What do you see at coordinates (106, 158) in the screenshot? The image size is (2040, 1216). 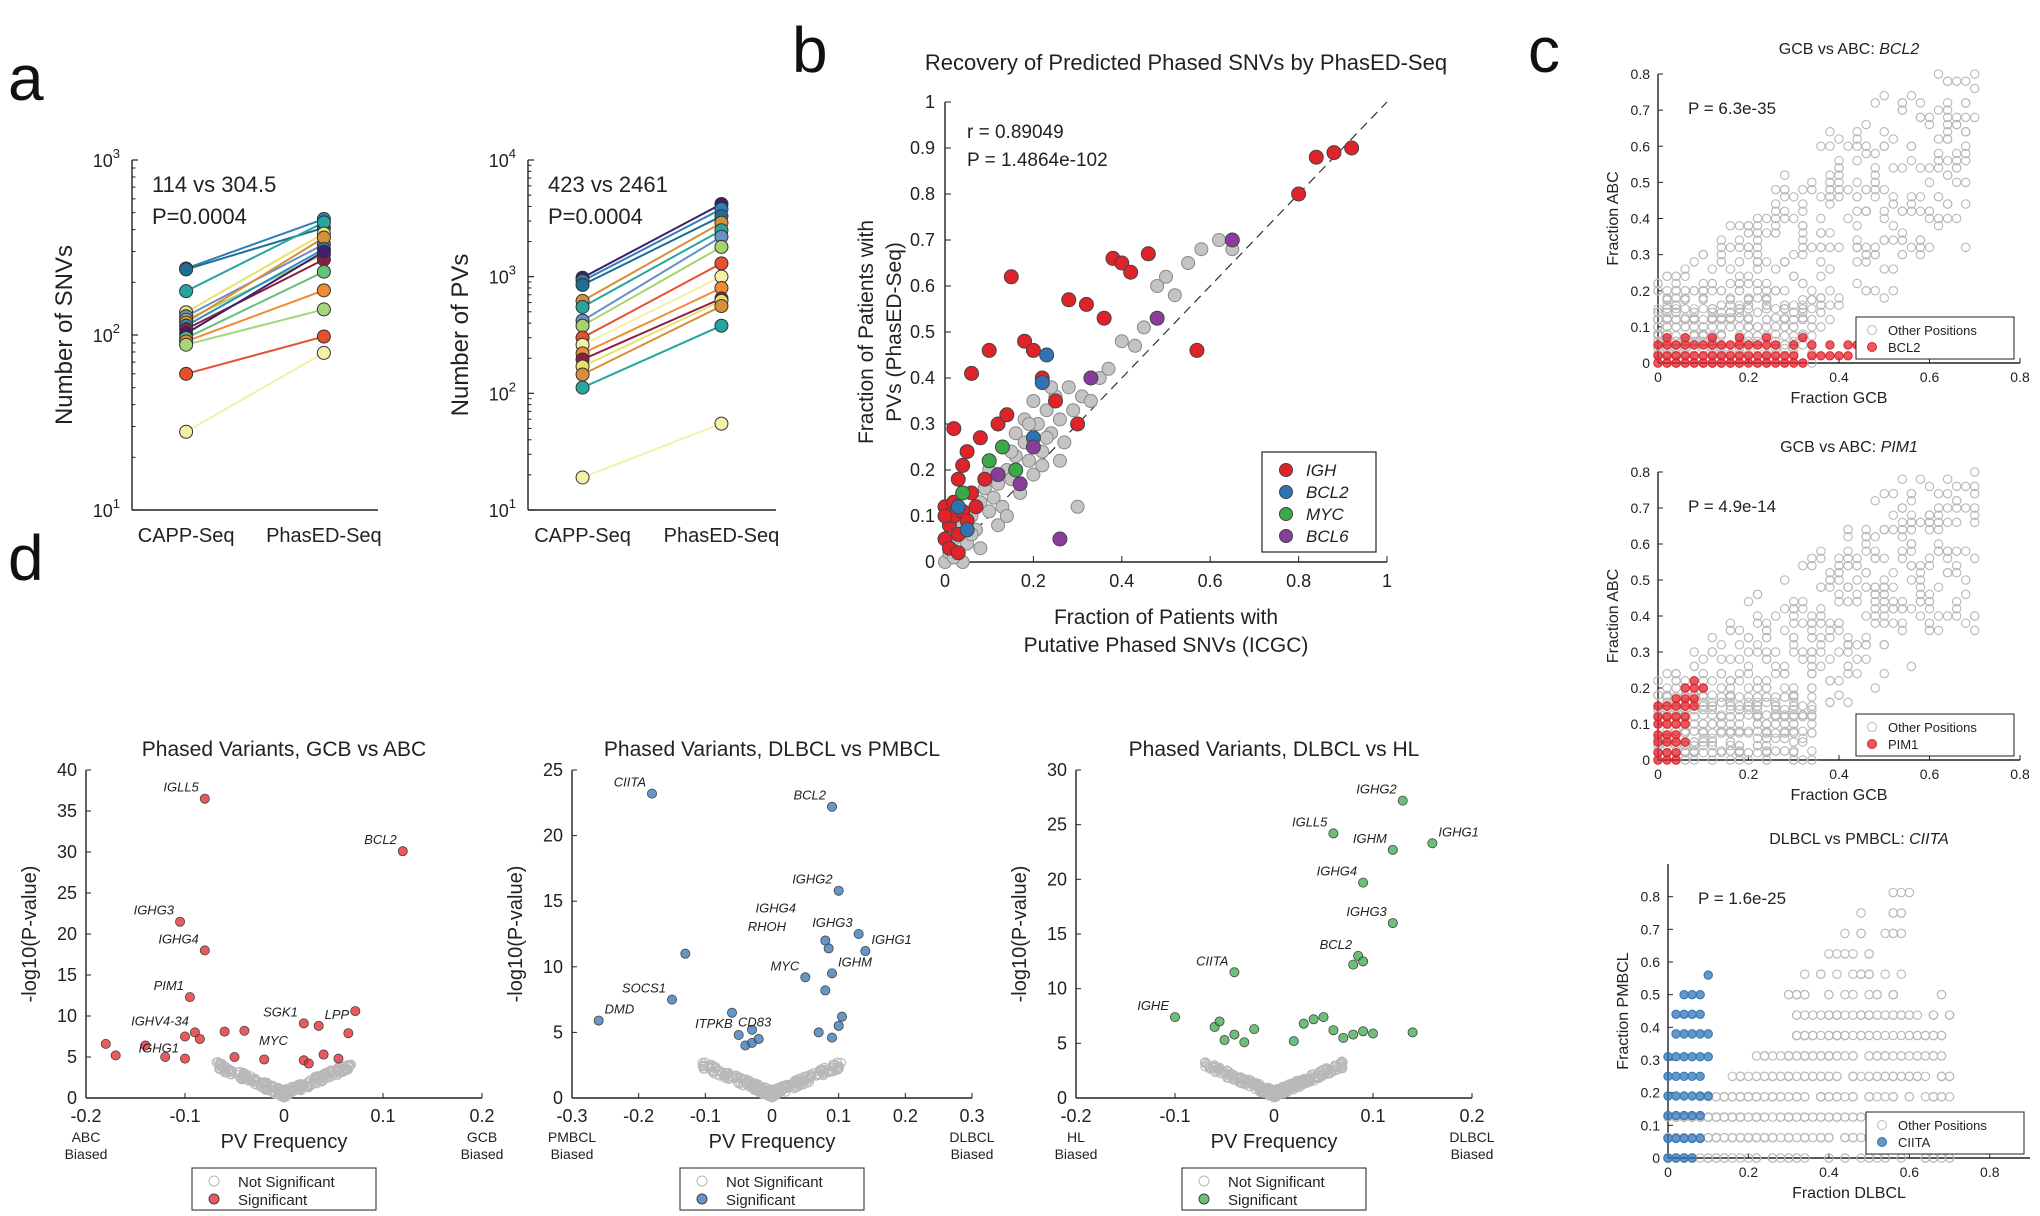 I see `a1-y-tick-label: 10³` at bounding box center [106, 158].